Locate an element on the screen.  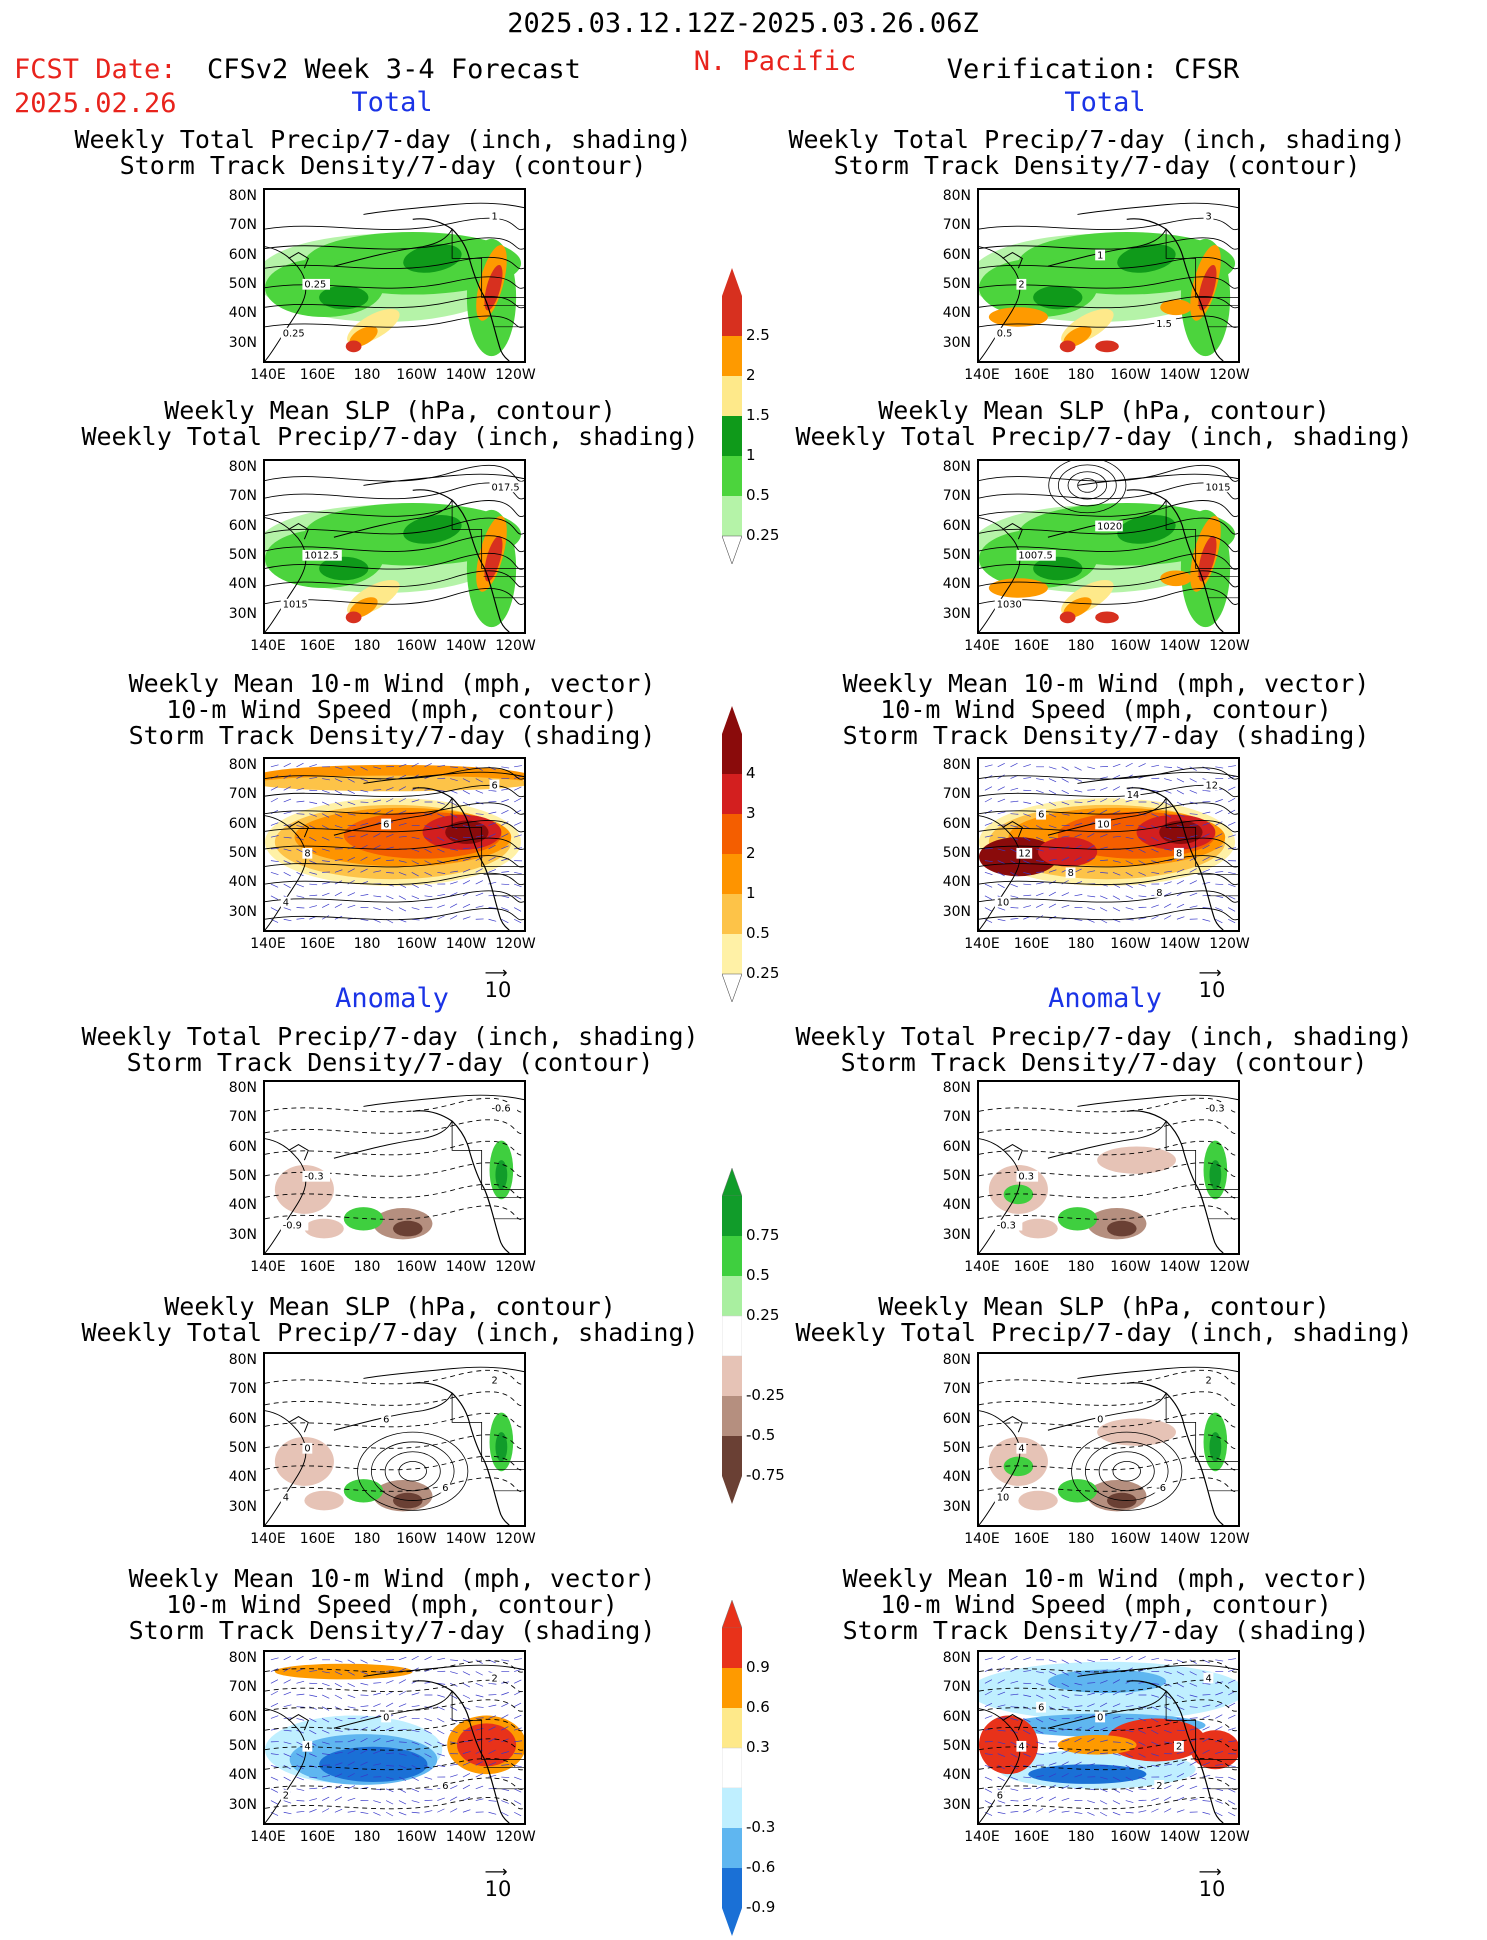
contour-label: 10 is located at coordinates (1003, 1498).